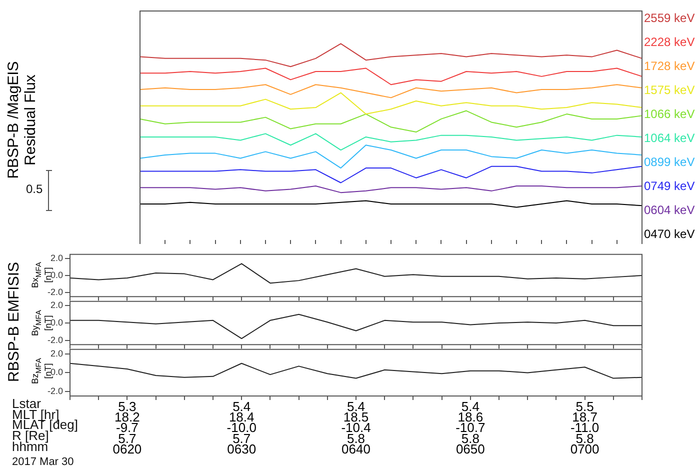  I want to click on text: 2228 keV, so click(669, 43).